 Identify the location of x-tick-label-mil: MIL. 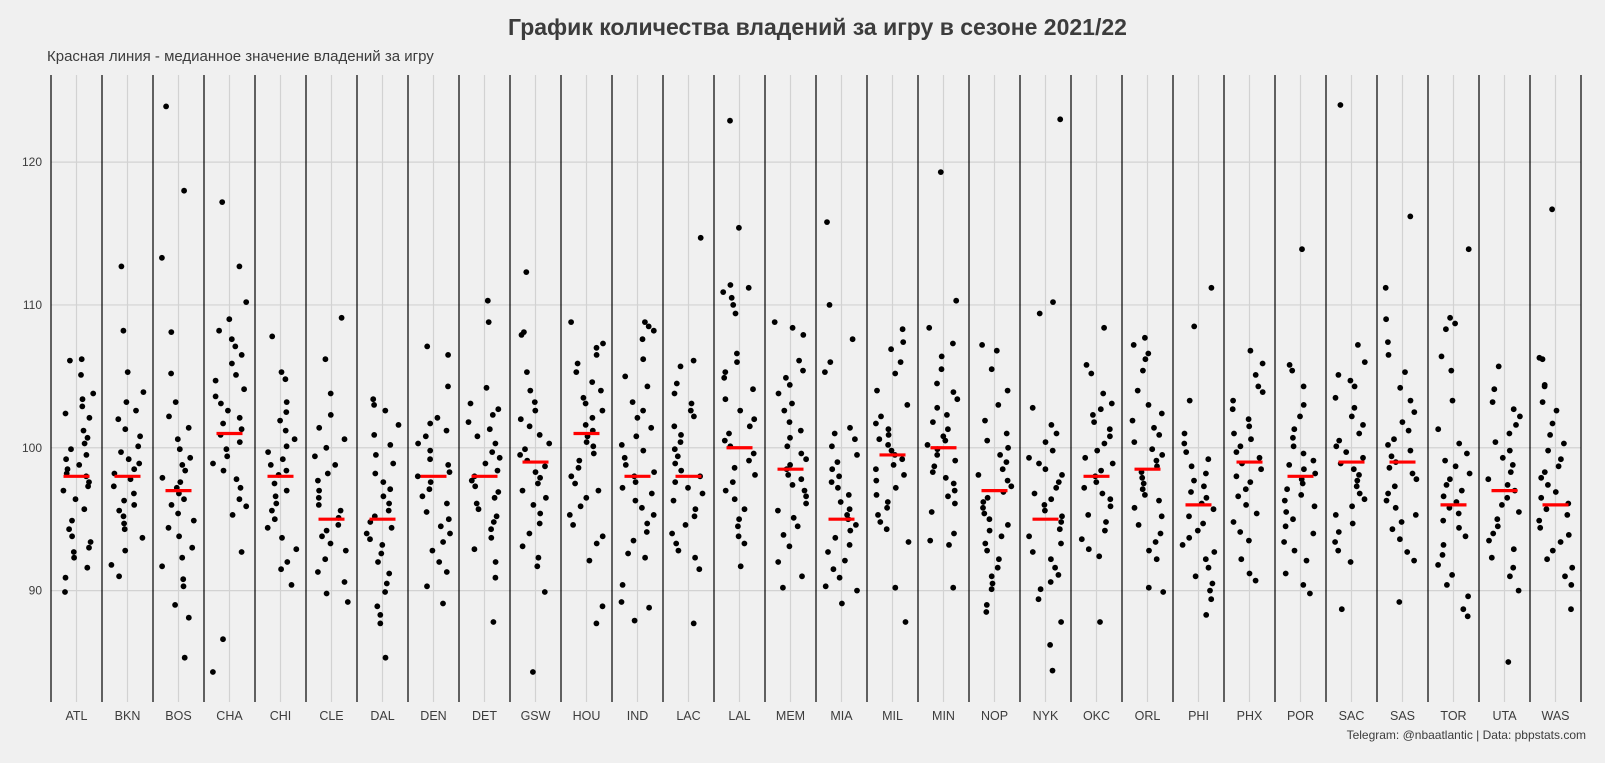
(892, 716).